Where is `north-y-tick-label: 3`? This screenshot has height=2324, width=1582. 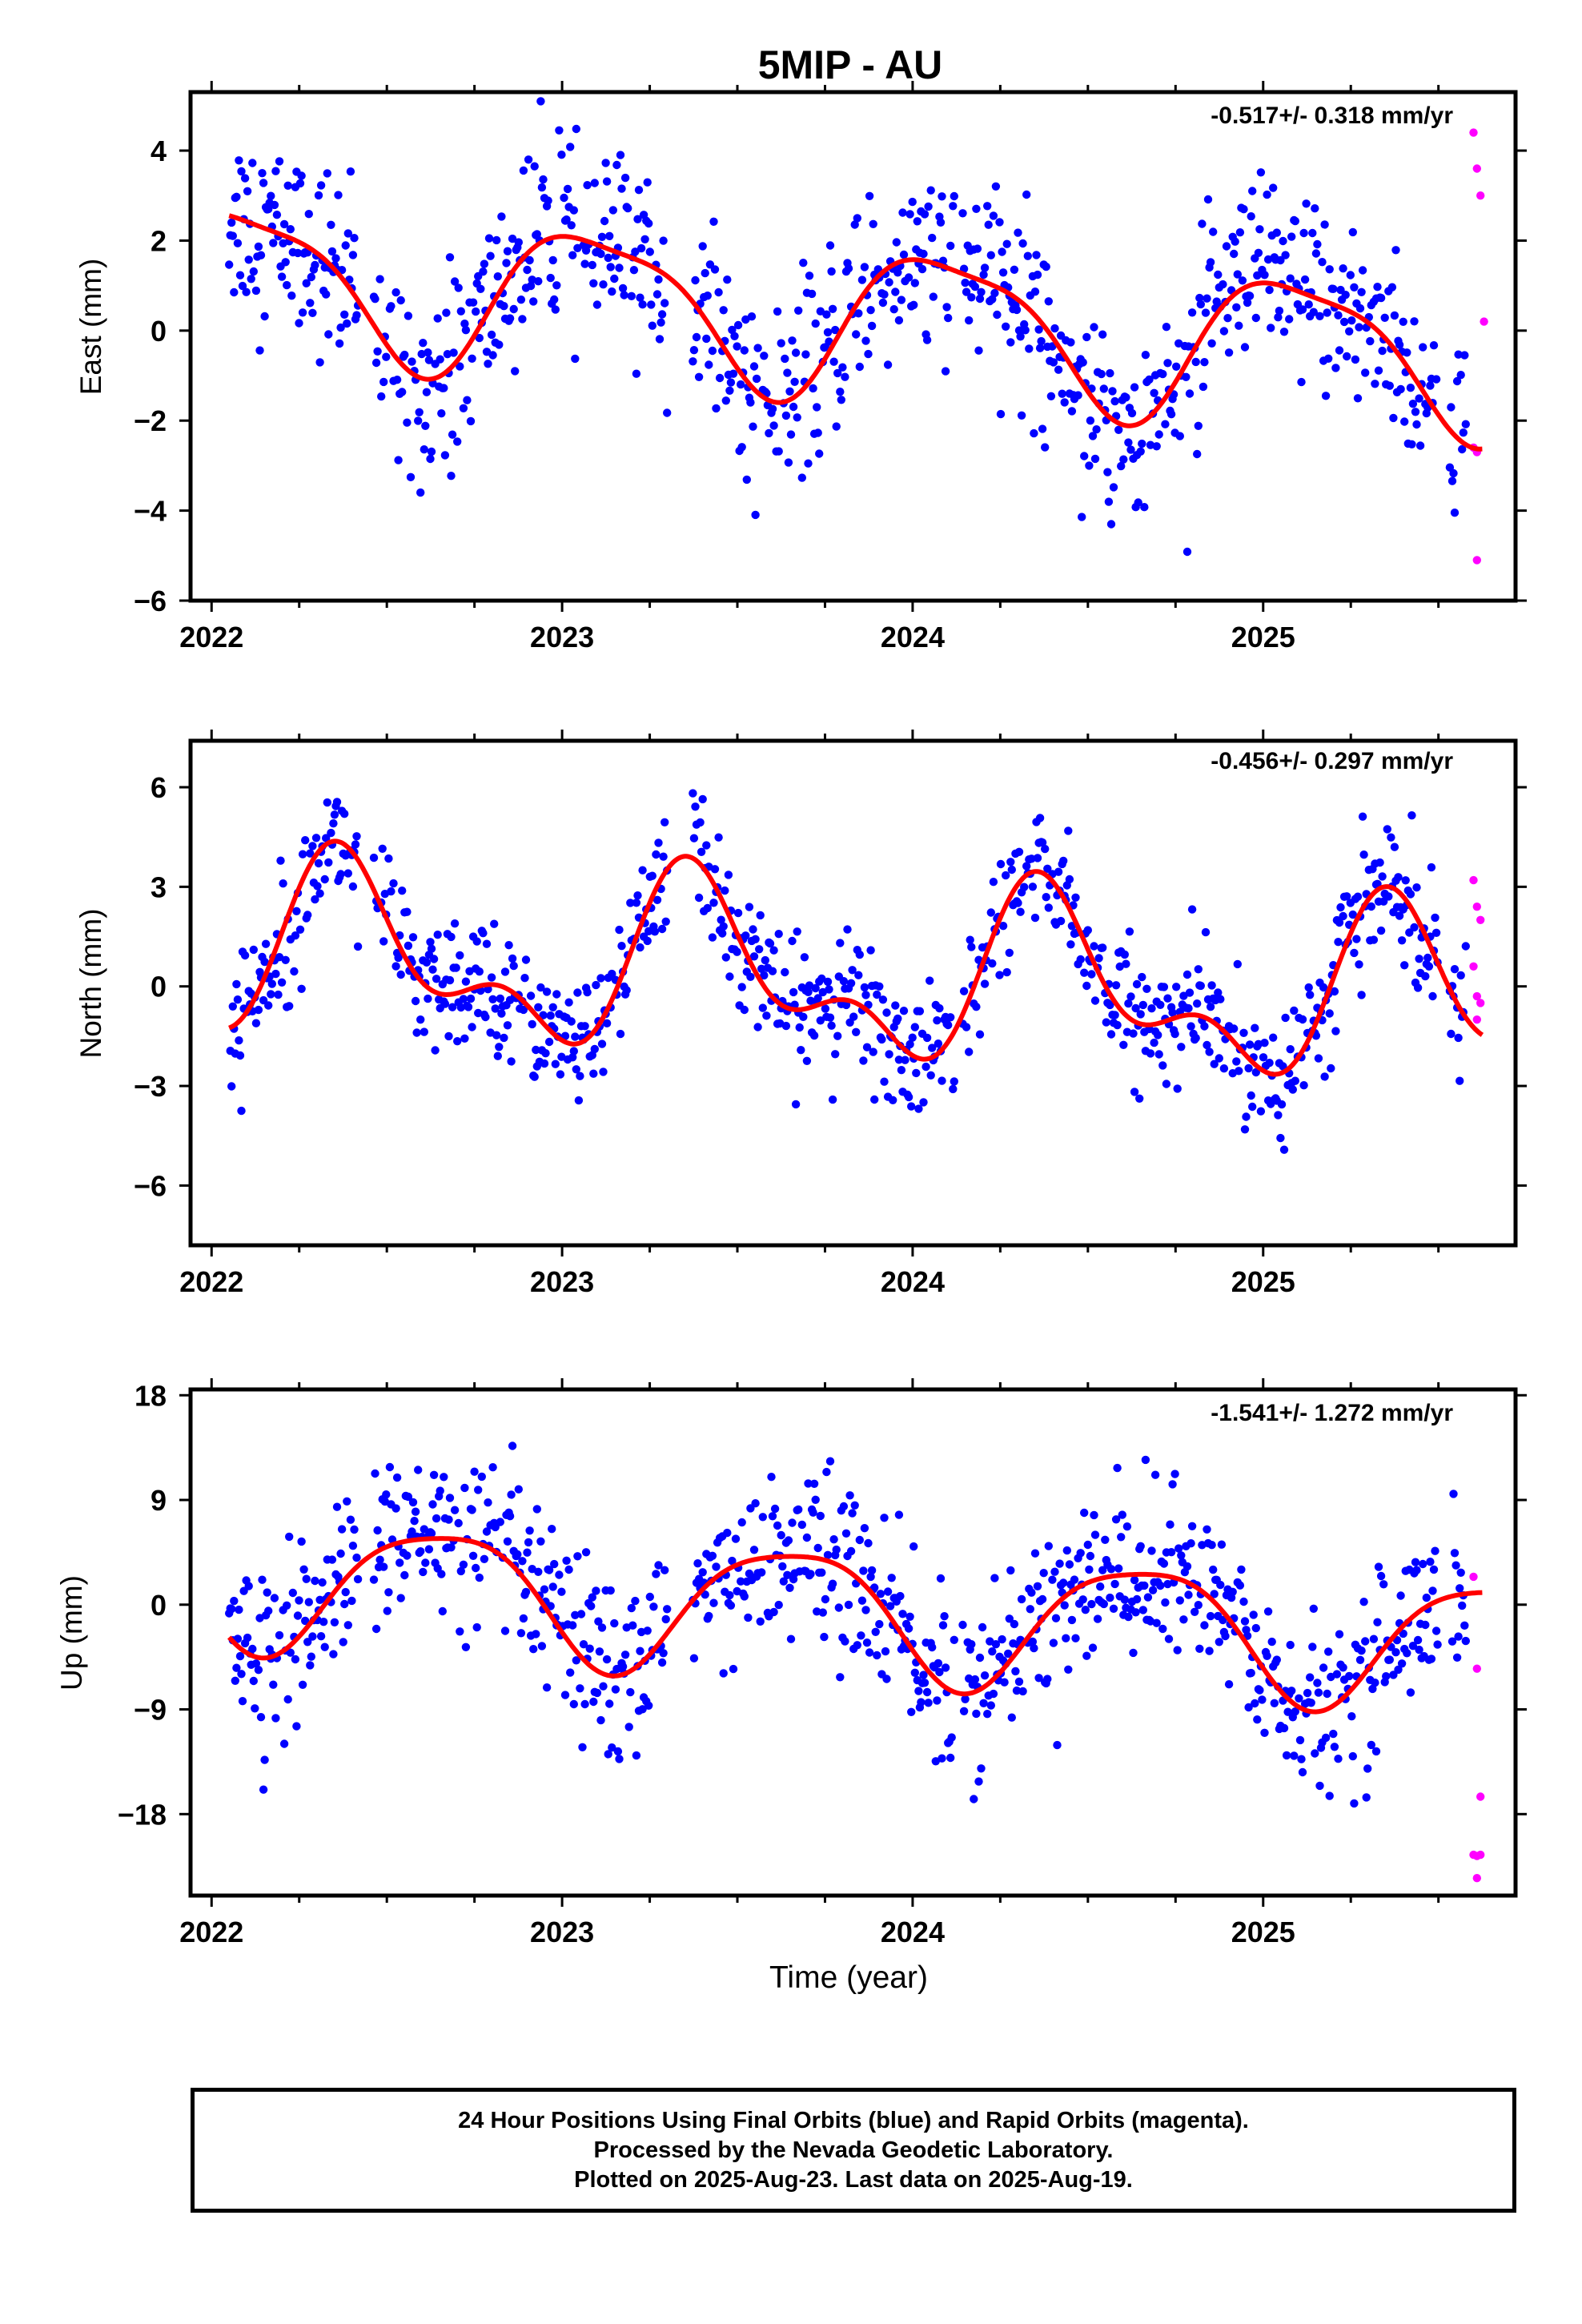
north-y-tick-label: 3 is located at coordinates (159, 886).